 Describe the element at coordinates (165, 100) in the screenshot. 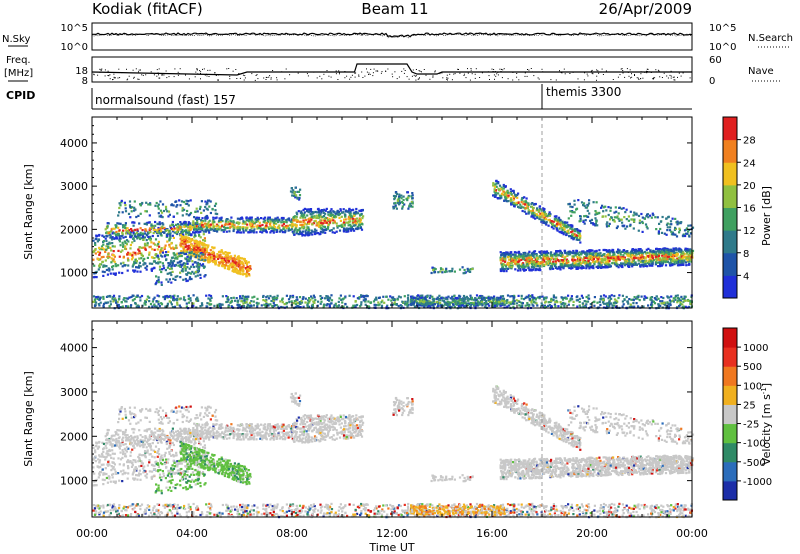

I see `cpid-mode-1: normalsound (fast) 157` at that location.